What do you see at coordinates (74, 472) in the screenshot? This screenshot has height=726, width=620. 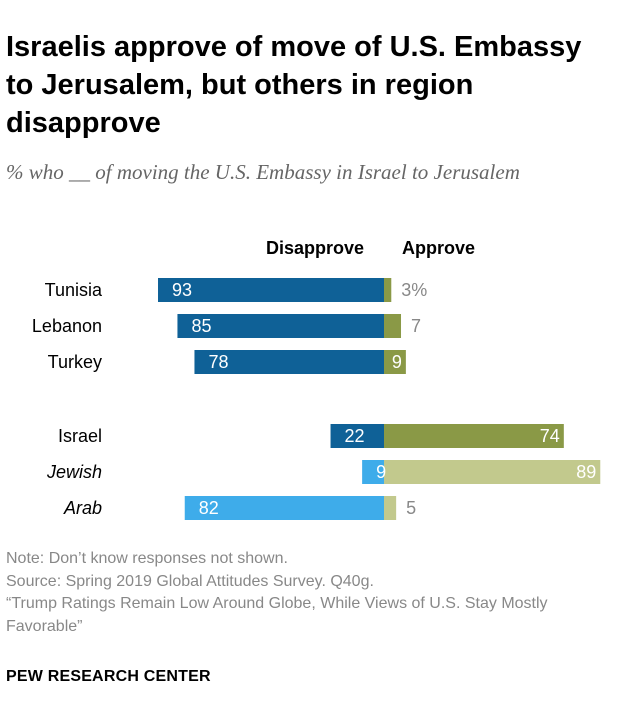 I see `category-label: Jewish` at bounding box center [74, 472].